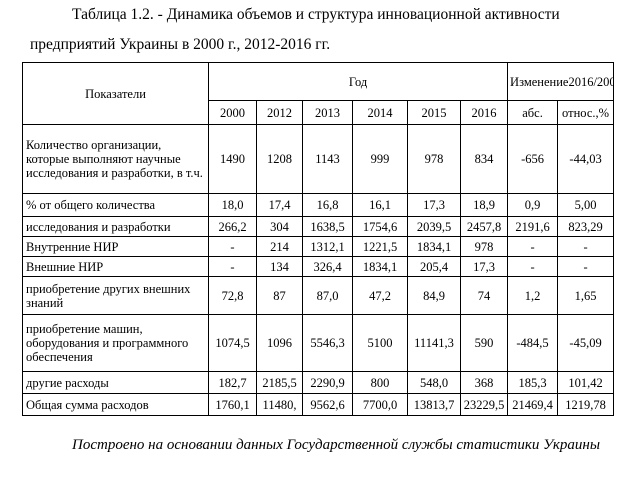  Describe the element at coordinates (232, 226) in the screenshot. I see `value-cell: 266,2` at that location.